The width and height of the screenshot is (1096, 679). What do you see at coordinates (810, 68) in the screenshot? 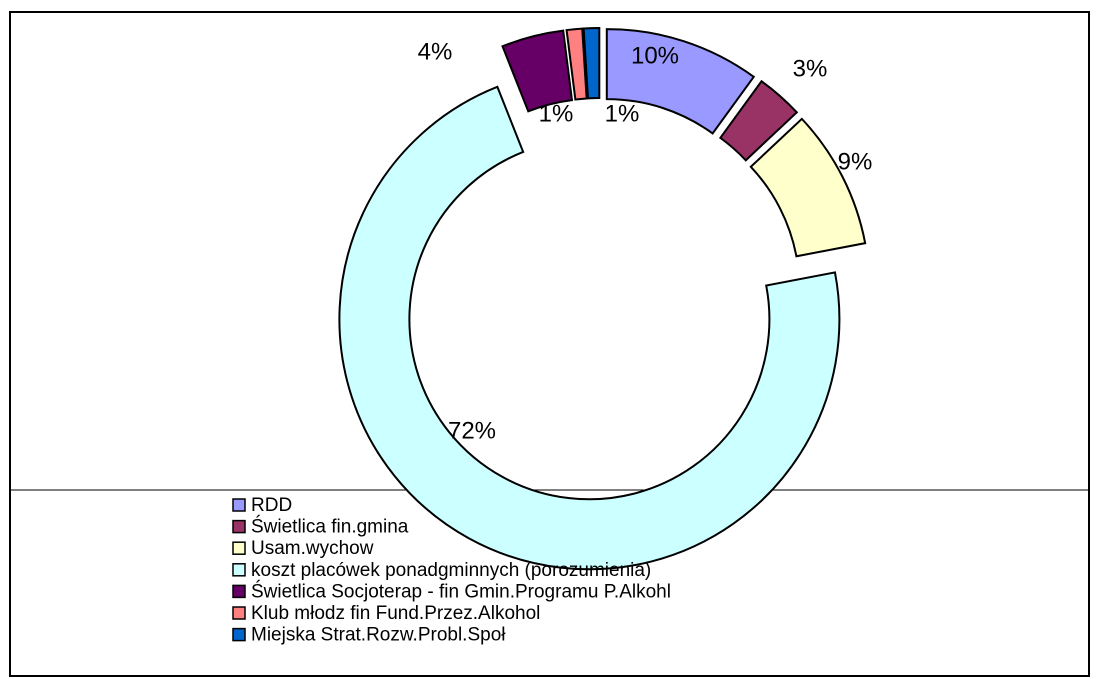
I see `data-label: 3%` at bounding box center [810, 68].